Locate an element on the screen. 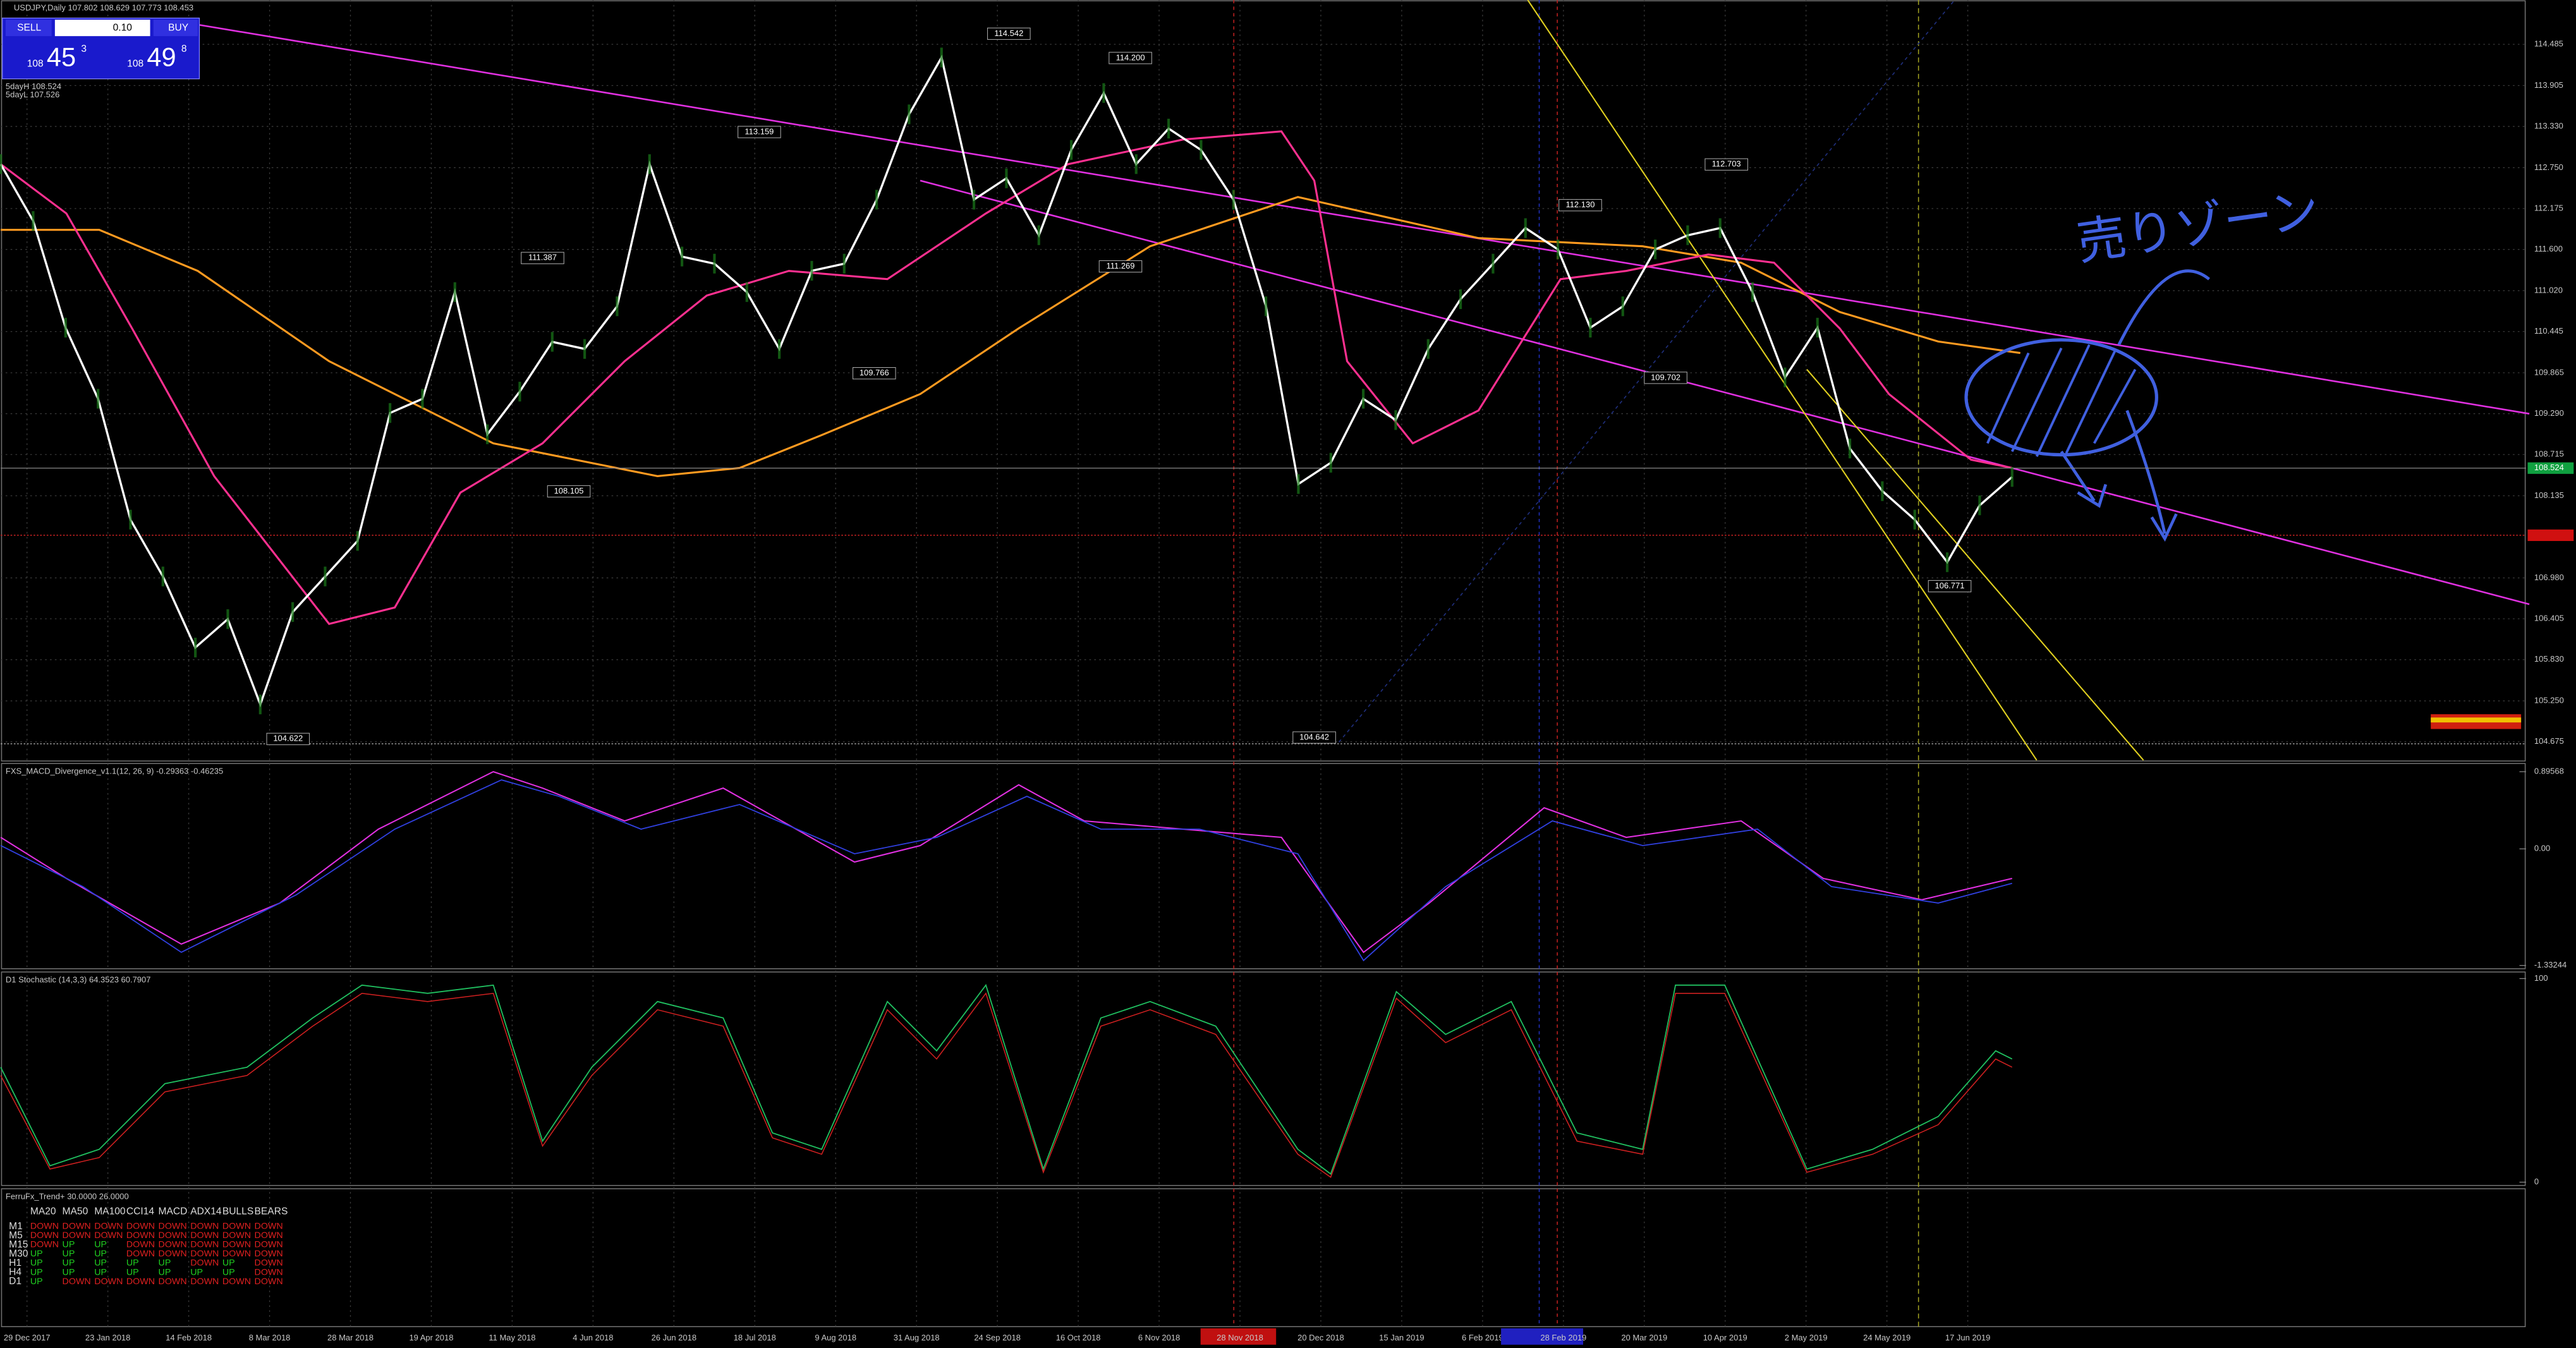  trendline is located at coordinates (1782, 380).